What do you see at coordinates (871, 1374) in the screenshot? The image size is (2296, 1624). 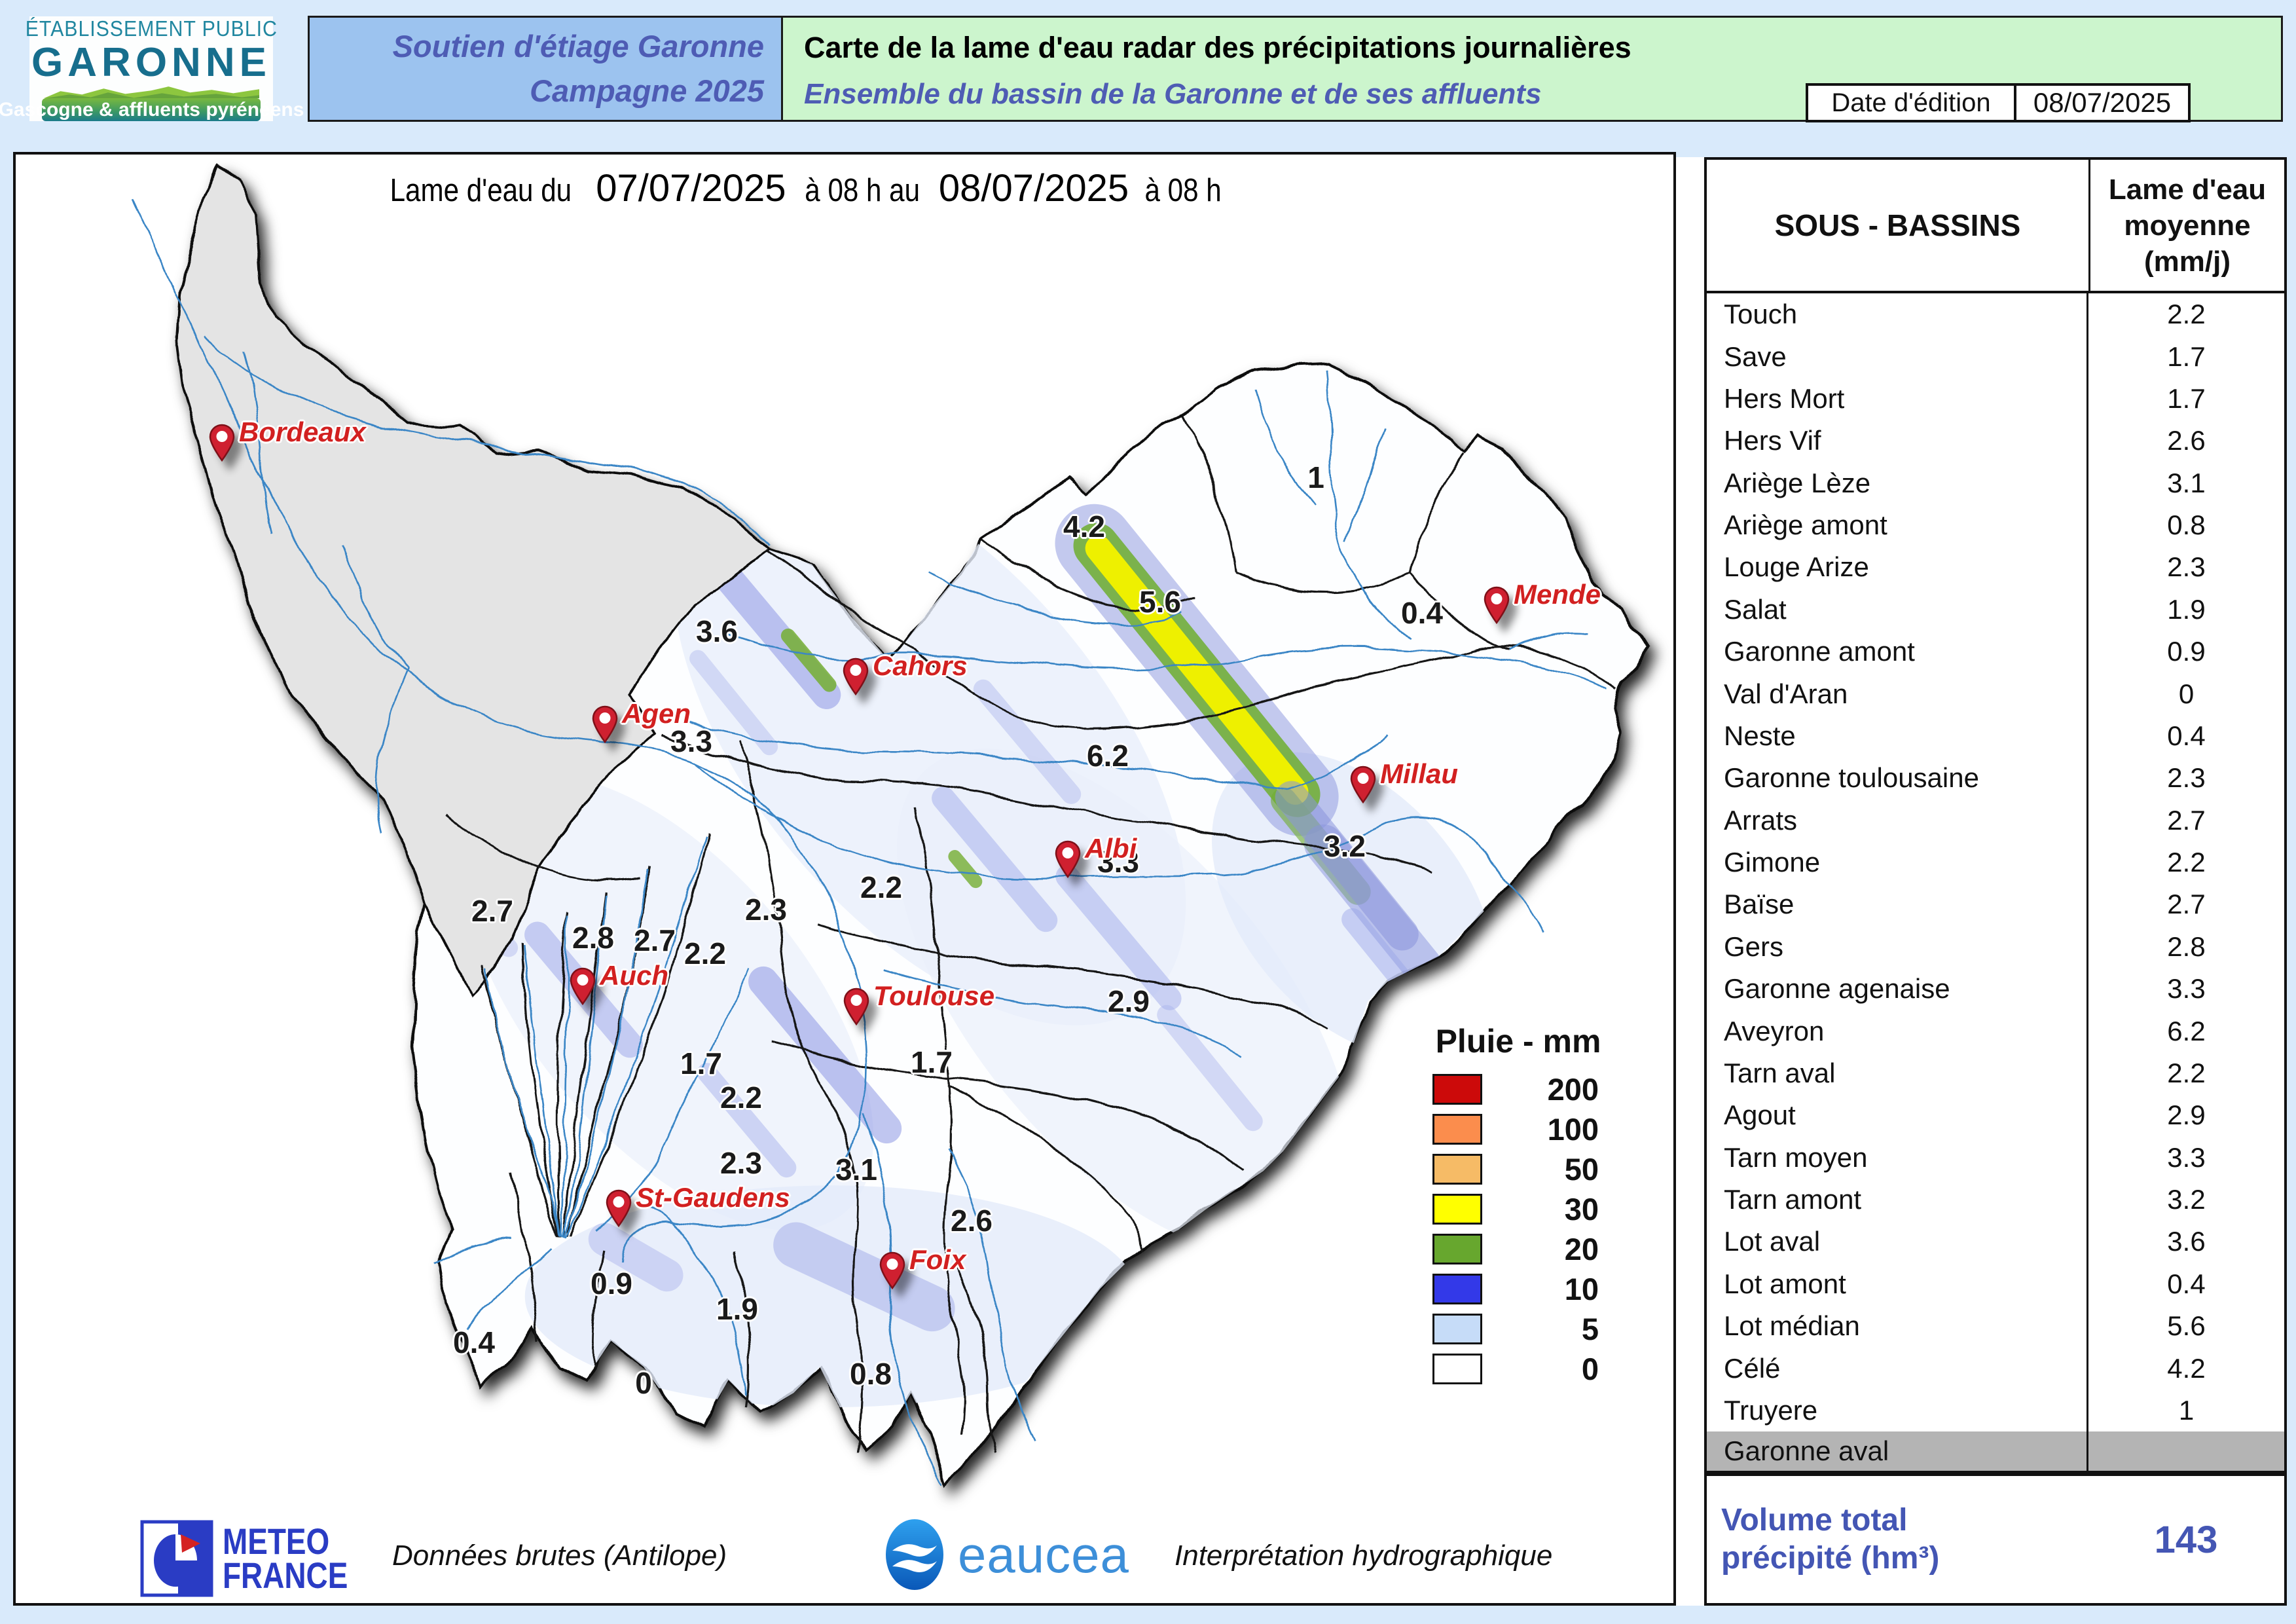 I see `basin-value-label: 0.8` at bounding box center [871, 1374].